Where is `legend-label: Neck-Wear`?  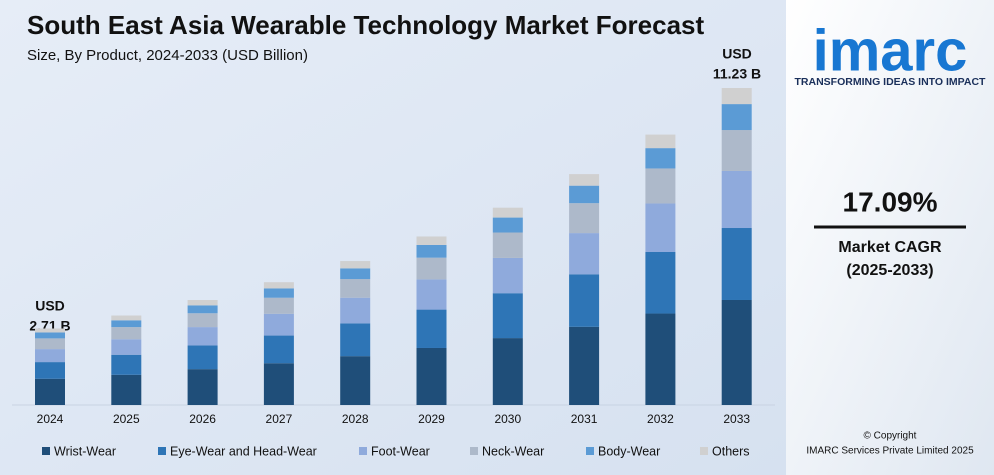
legend-label: Neck-Wear is located at coordinates (513, 451).